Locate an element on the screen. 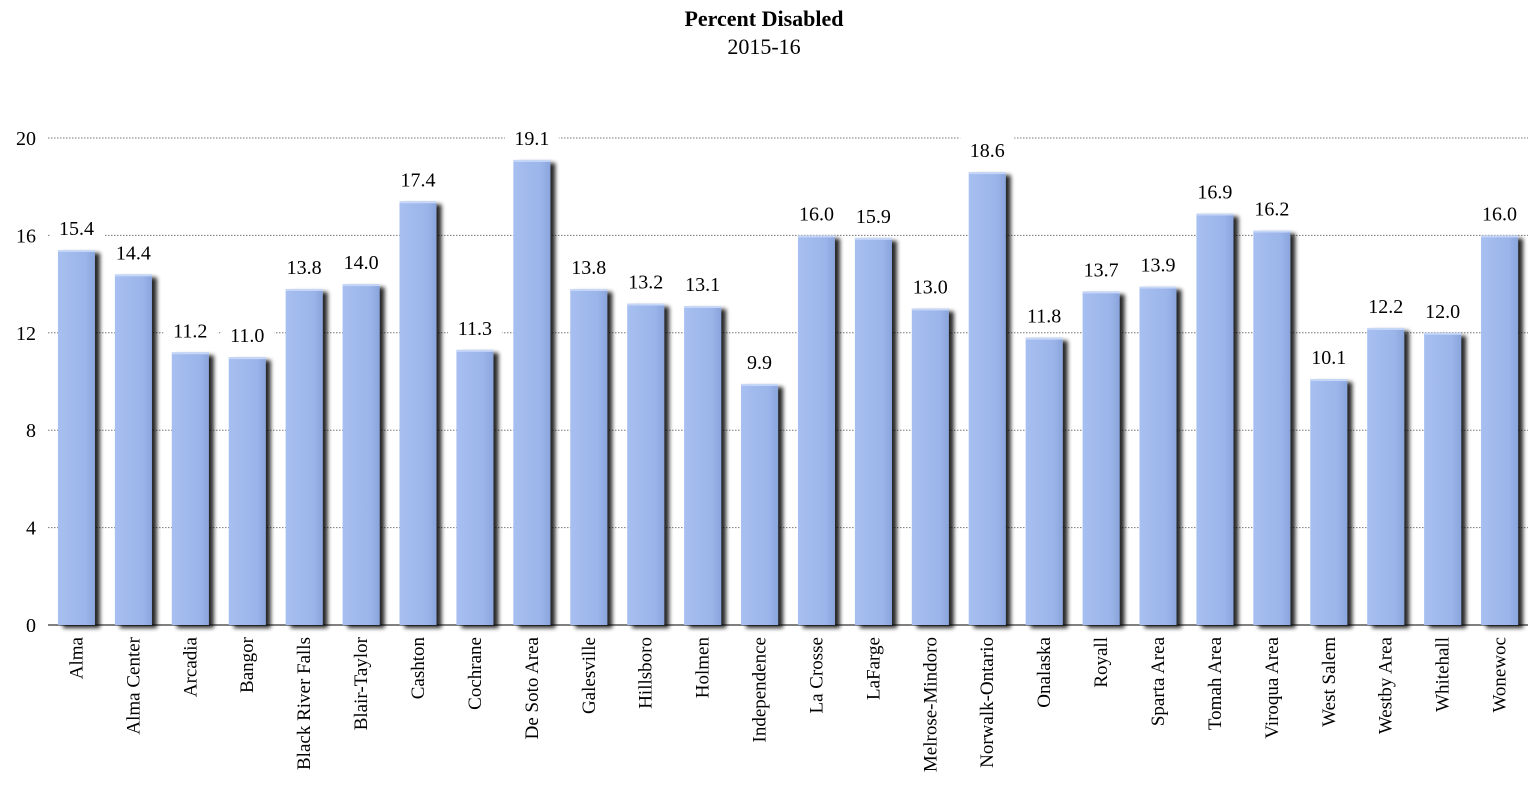 The image size is (1528, 791). data-label: 12.2 is located at coordinates (1385, 307).